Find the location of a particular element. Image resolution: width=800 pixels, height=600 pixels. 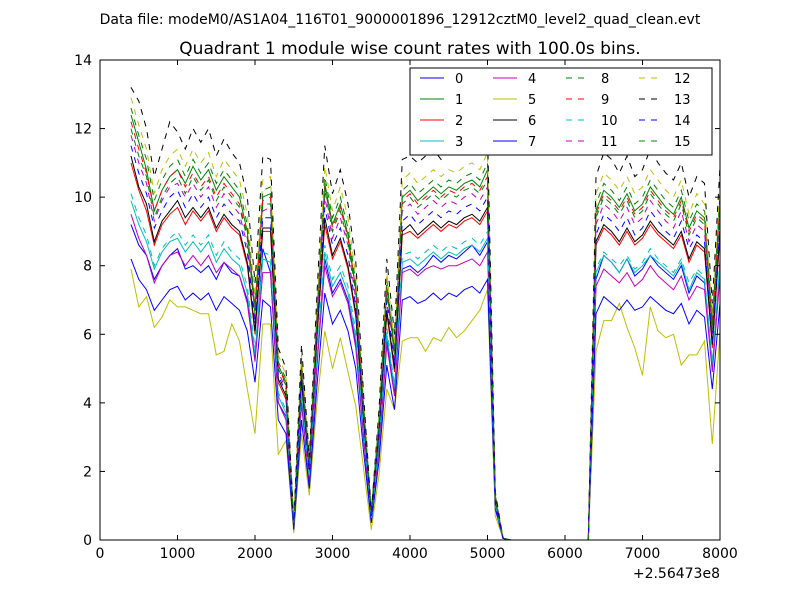

y-tick-label: 14 is located at coordinates (83, 61).